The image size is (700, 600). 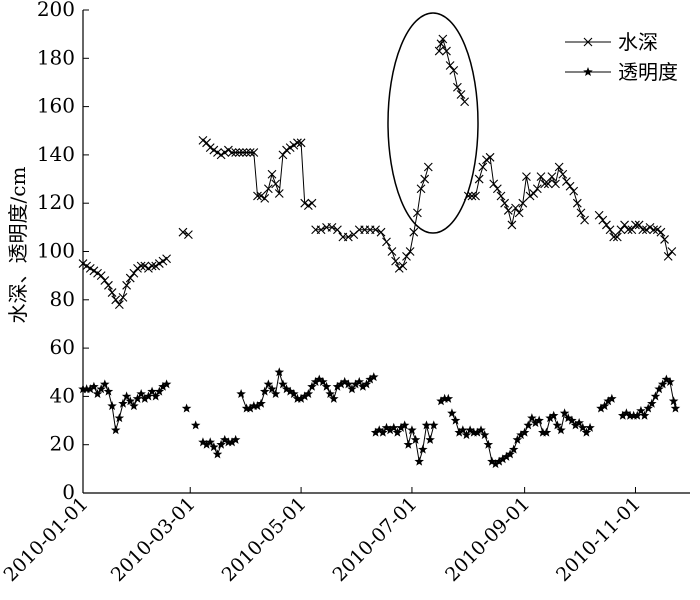 What do you see at coordinates (588, 42) in the screenshot?
I see `legend-x-marker` at bounding box center [588, 42].